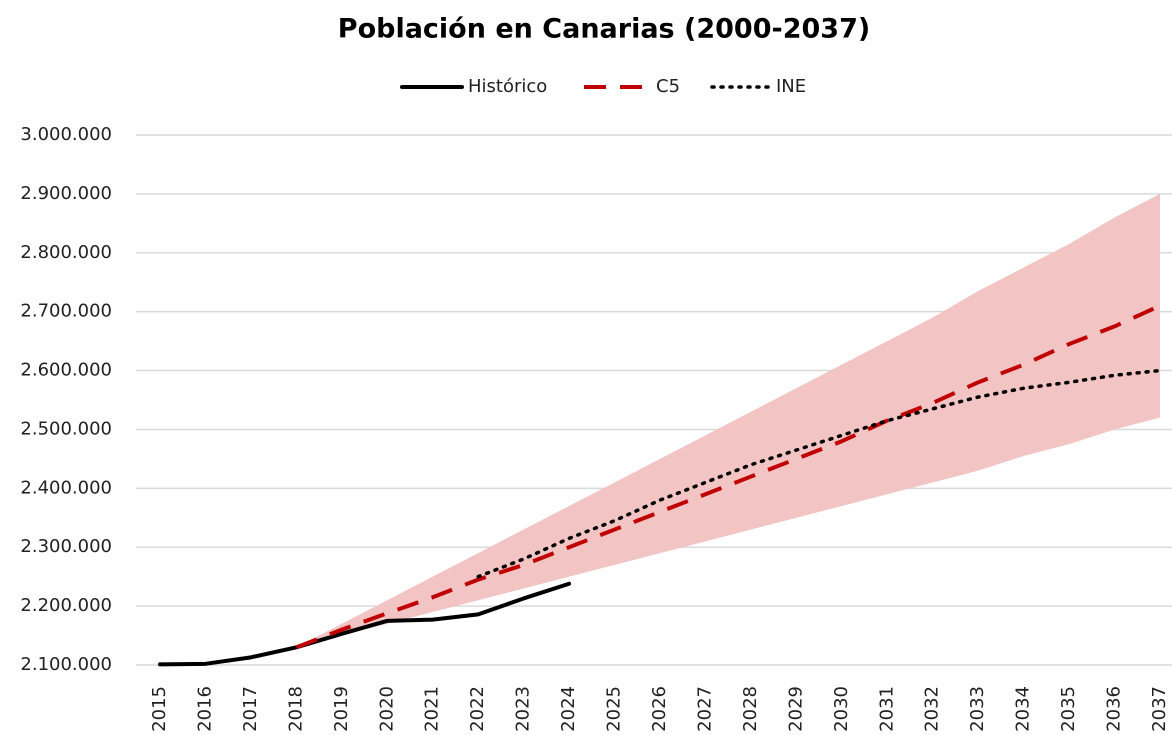 The image size is (1172, 735). Describe the element at coordinates (750, 709) in the screenshot. I see `x-tick-label: 2028` at that location.